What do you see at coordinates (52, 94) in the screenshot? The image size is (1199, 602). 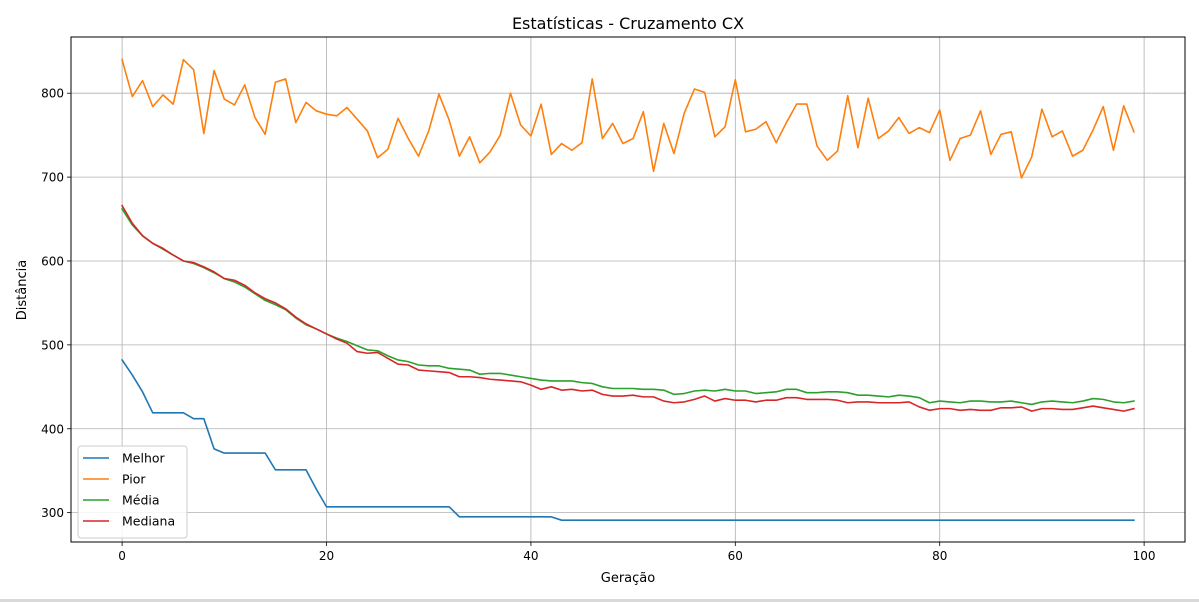 I see `y-tick-label: 800` at bounding box center [52, 94].